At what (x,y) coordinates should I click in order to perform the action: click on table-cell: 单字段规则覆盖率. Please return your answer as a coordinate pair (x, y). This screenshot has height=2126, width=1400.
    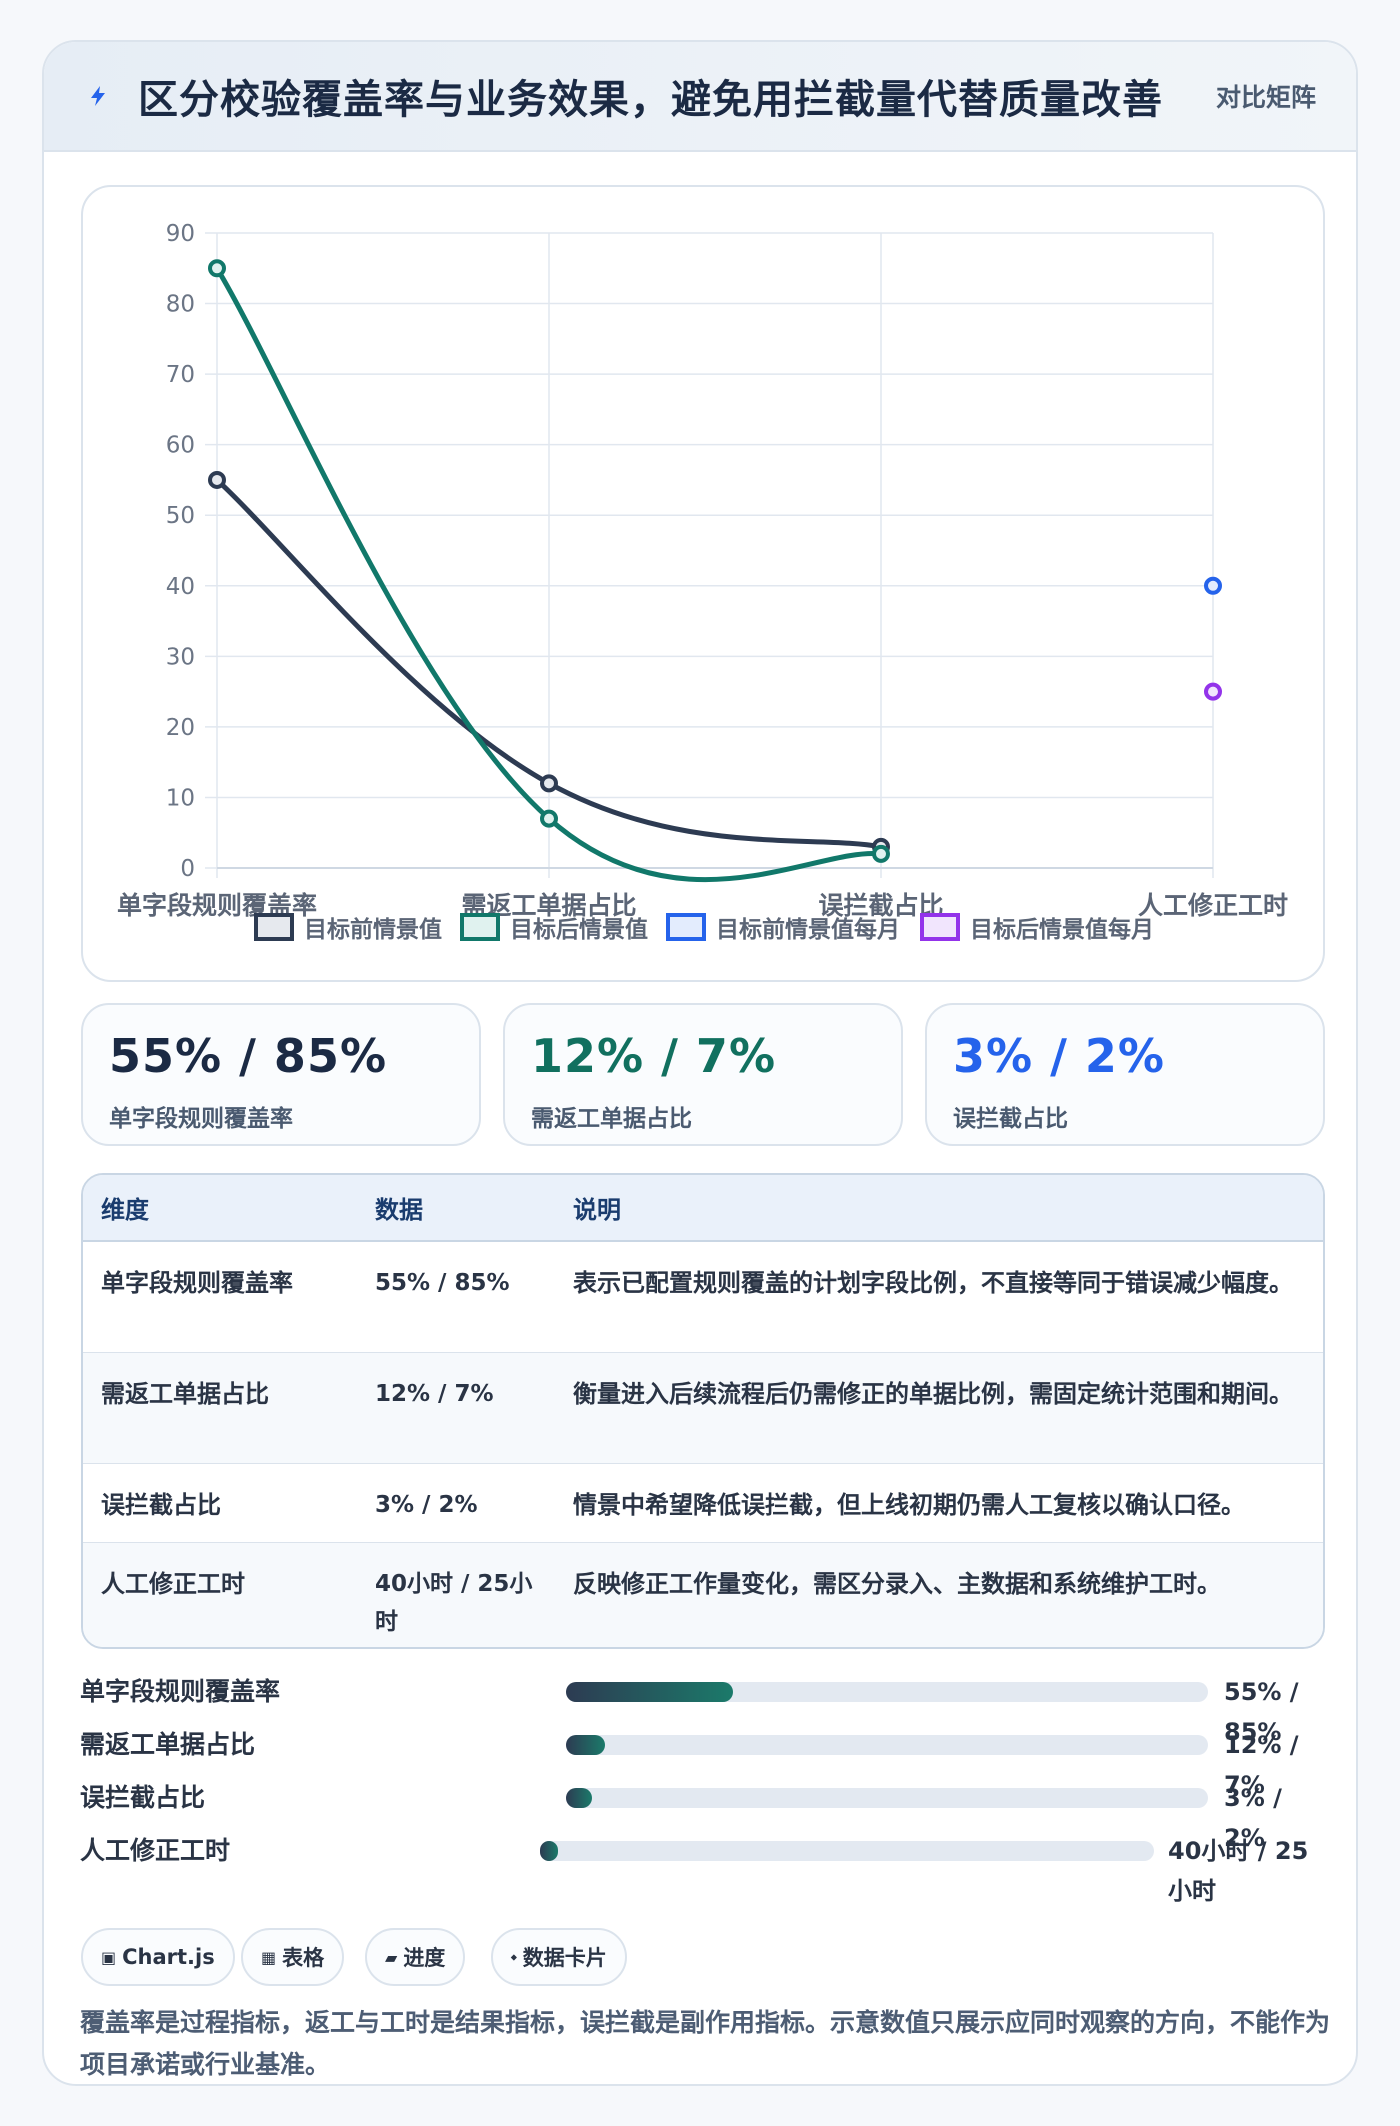
    Looking at the image, I should click on (220, 1297).